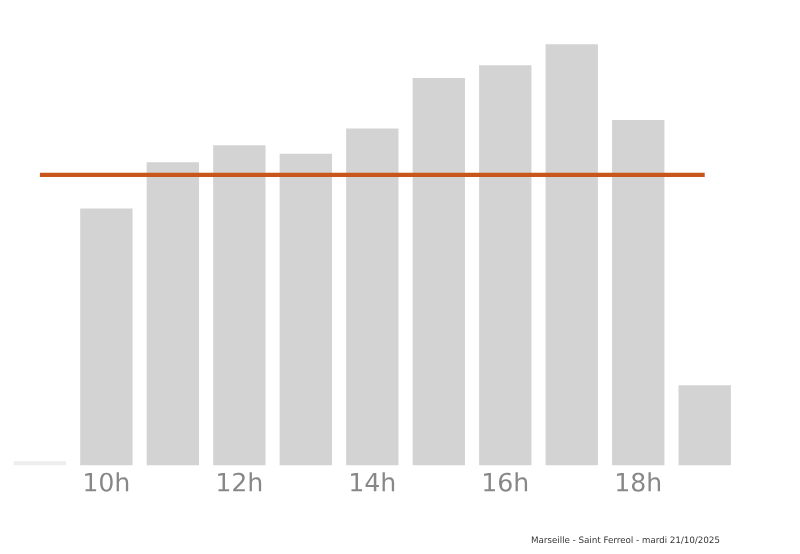  I want to click on x-tick-label: 12h, so click(240, 481).